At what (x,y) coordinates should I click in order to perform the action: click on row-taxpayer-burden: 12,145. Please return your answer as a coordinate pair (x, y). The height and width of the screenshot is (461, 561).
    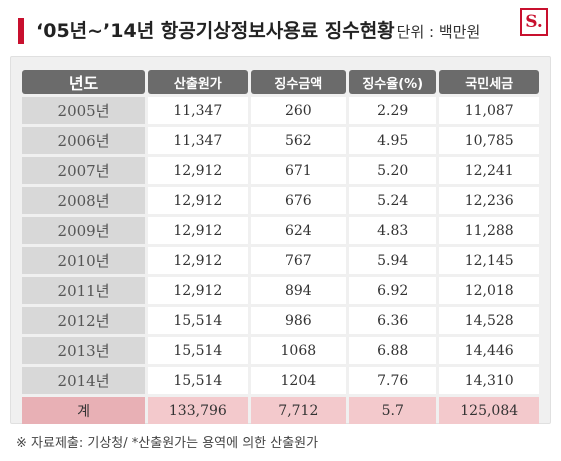
    Looking at the image, I should click on (489, 260).